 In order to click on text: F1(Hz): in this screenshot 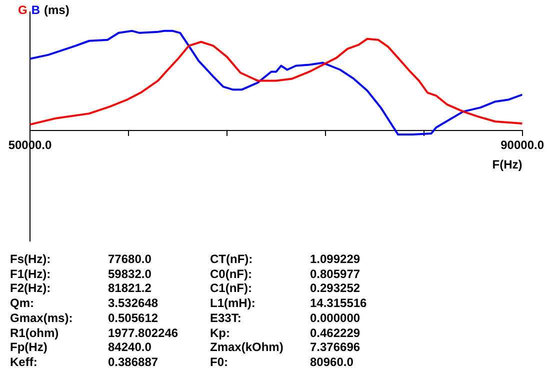, I will do `click(30, 273)`.